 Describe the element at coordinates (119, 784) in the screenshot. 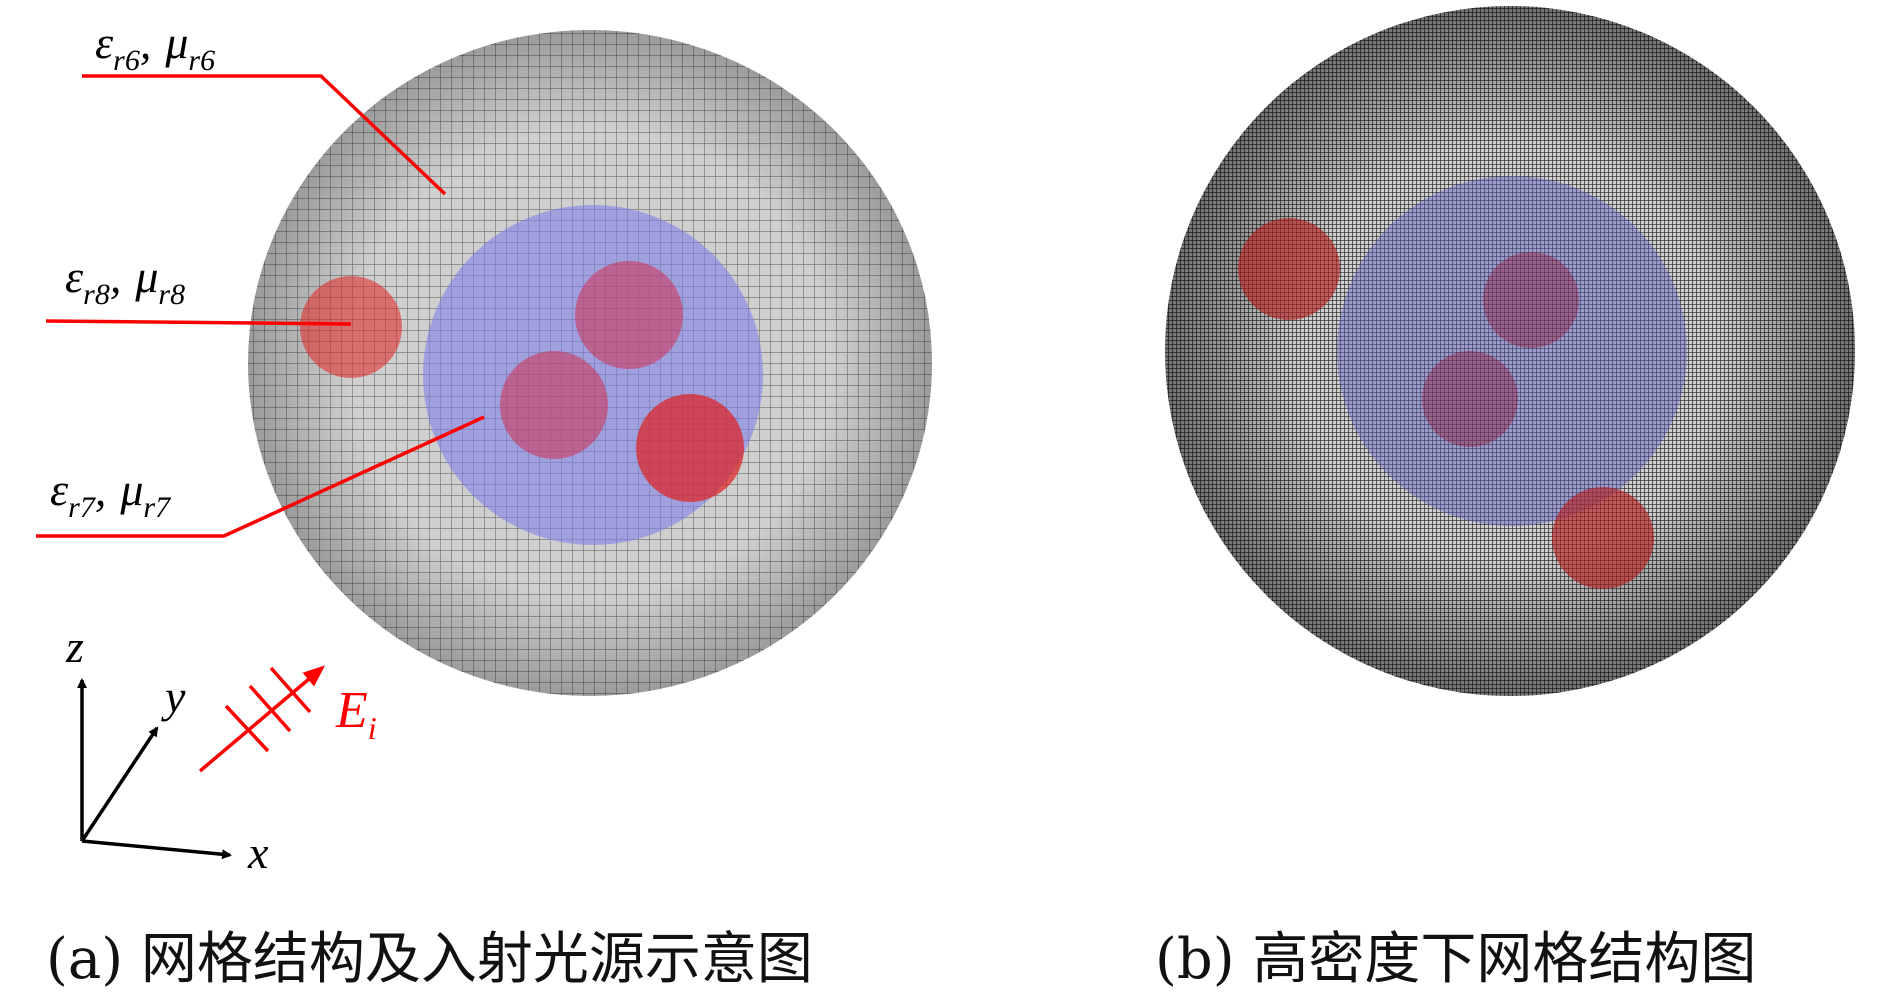

I see `y-axis-arrow` at that location.